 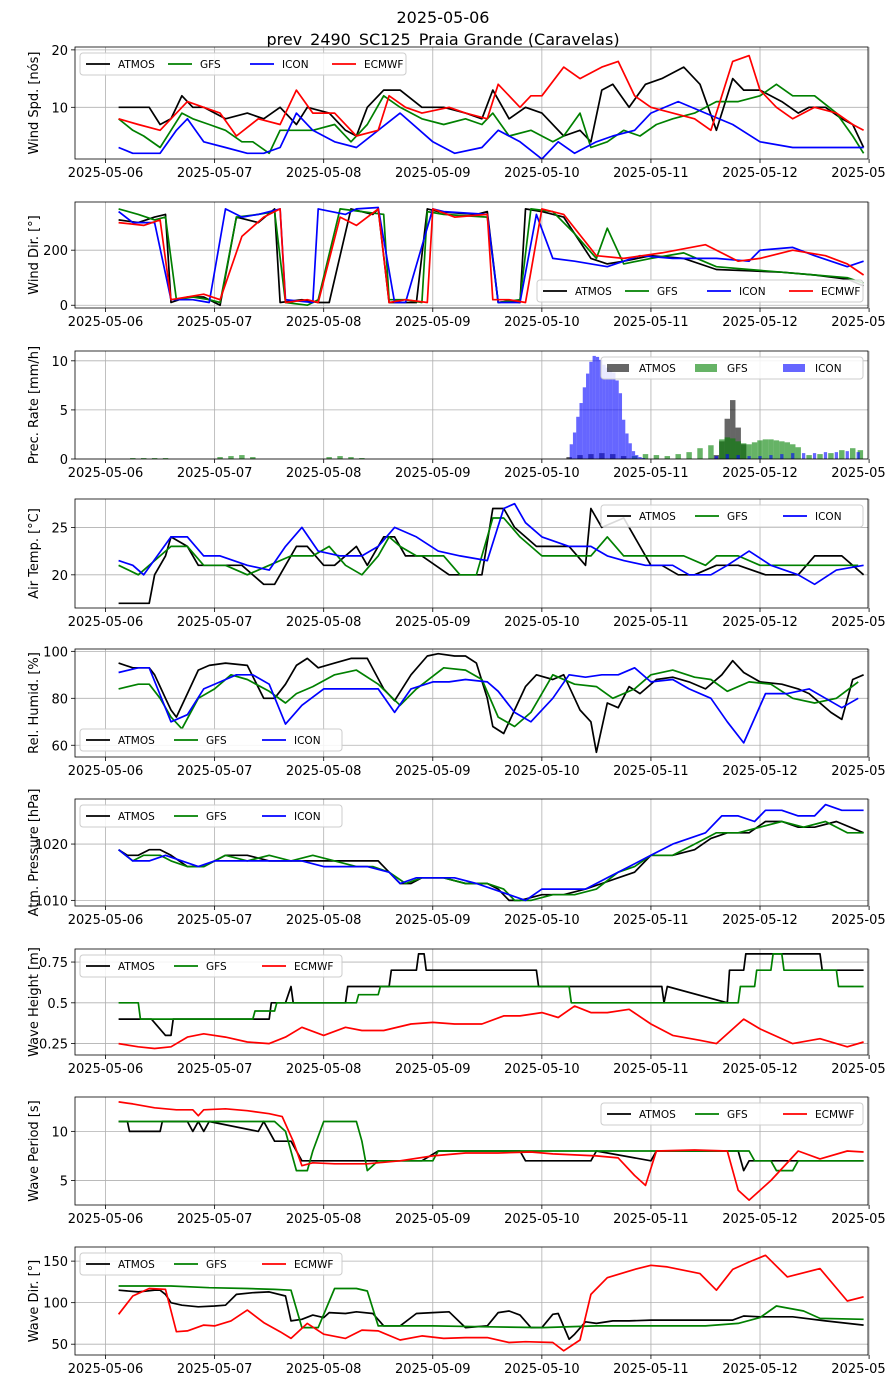 What do you see at coordinates (55, 251) in the screenshot?
I see `y-tick-label: 200` at bounding box center [55, 251].